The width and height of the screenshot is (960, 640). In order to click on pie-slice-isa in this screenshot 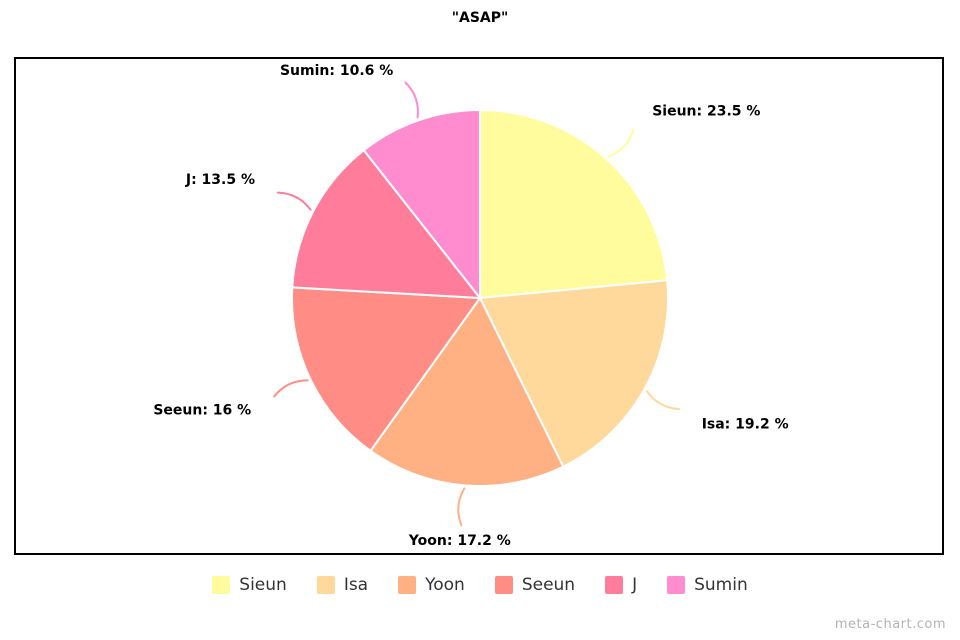, I will do `click(573, 373)`.